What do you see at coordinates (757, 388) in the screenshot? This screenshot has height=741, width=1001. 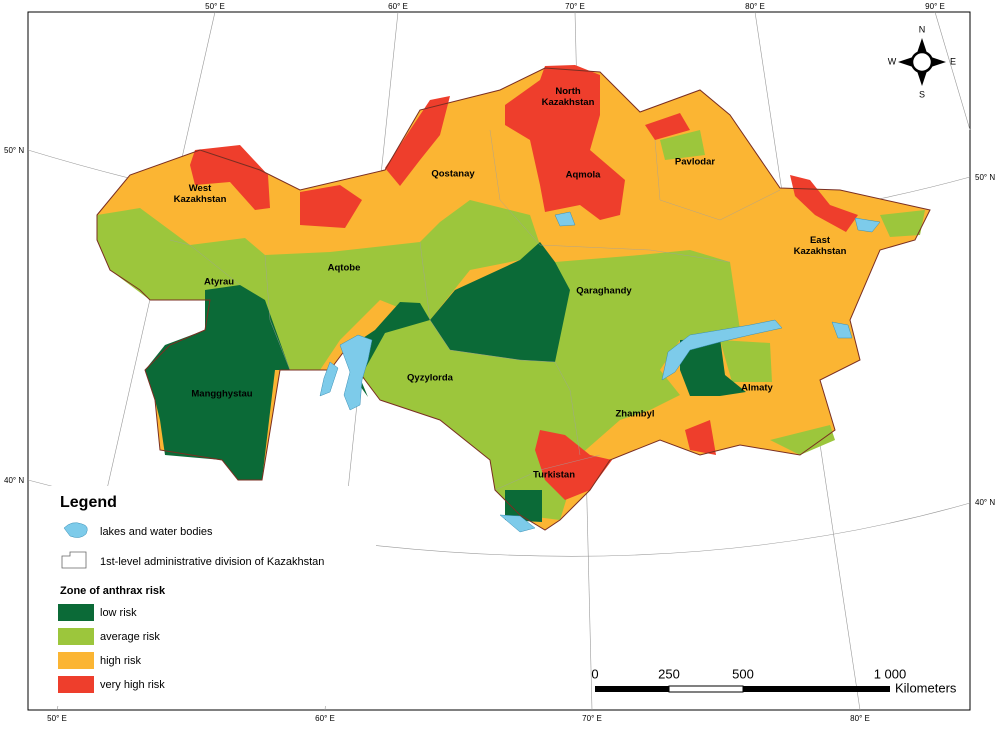 I see `region-label: Almaty` at bounding box center [757, 388].